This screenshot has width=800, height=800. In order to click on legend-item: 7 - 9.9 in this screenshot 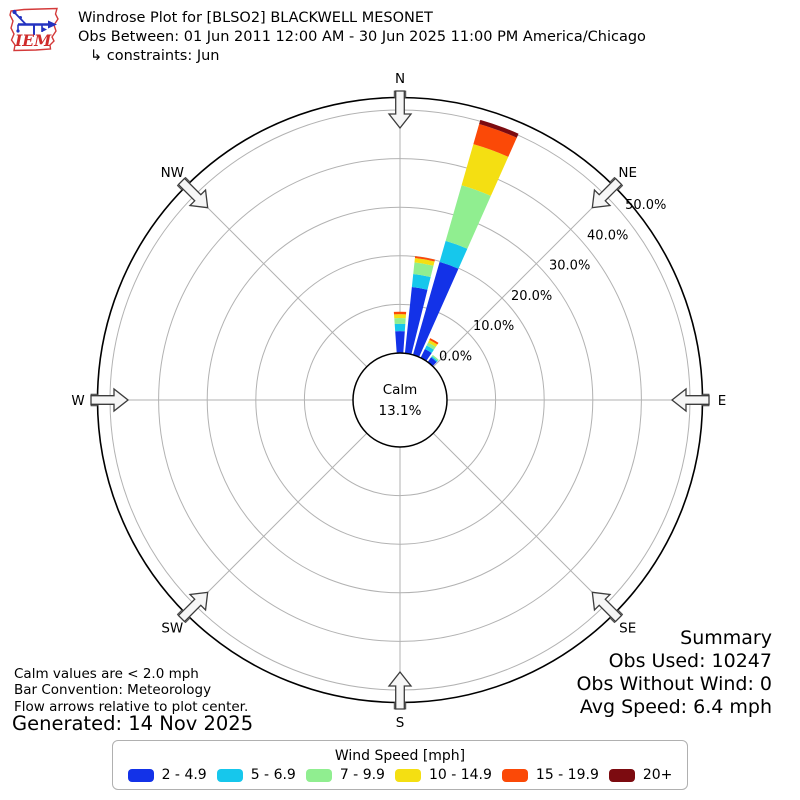, I will do `click(345, 775)`.